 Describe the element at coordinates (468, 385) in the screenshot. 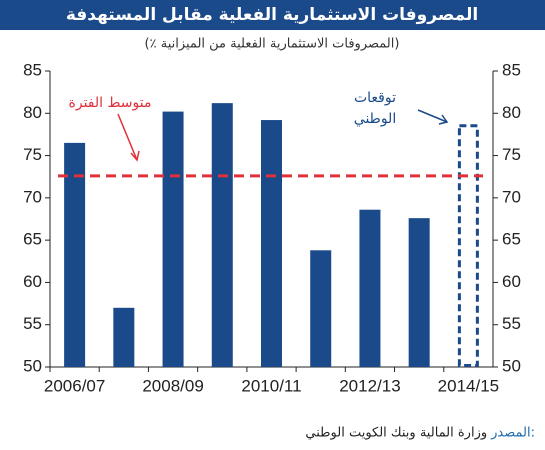

I see `x-tick-label: 2014/15` at that location.